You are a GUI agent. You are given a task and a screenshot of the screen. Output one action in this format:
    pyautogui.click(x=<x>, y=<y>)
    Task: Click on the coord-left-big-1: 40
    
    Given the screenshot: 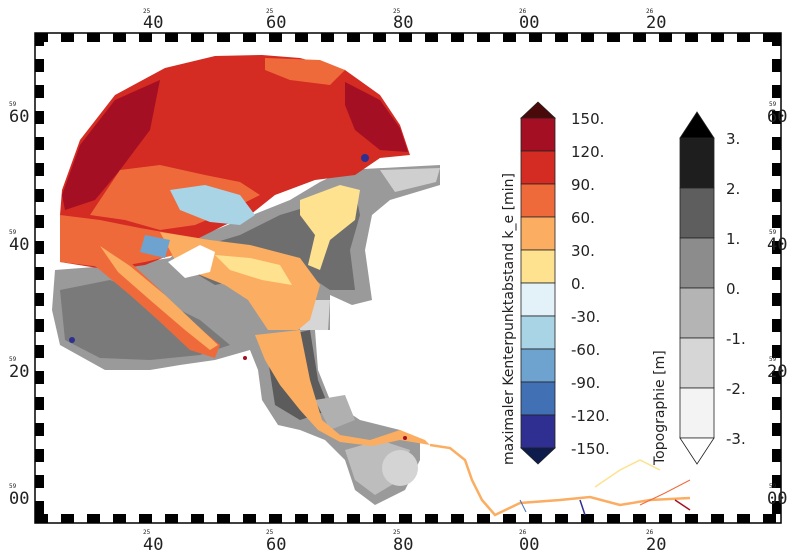 What is the action you would take?
    pyautogui.click(x=19, y=245)
    